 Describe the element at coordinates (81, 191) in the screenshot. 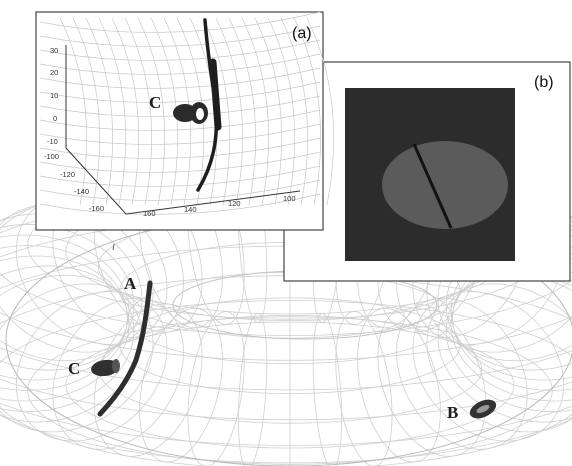

I see `y-tick-label: -140` at that location.